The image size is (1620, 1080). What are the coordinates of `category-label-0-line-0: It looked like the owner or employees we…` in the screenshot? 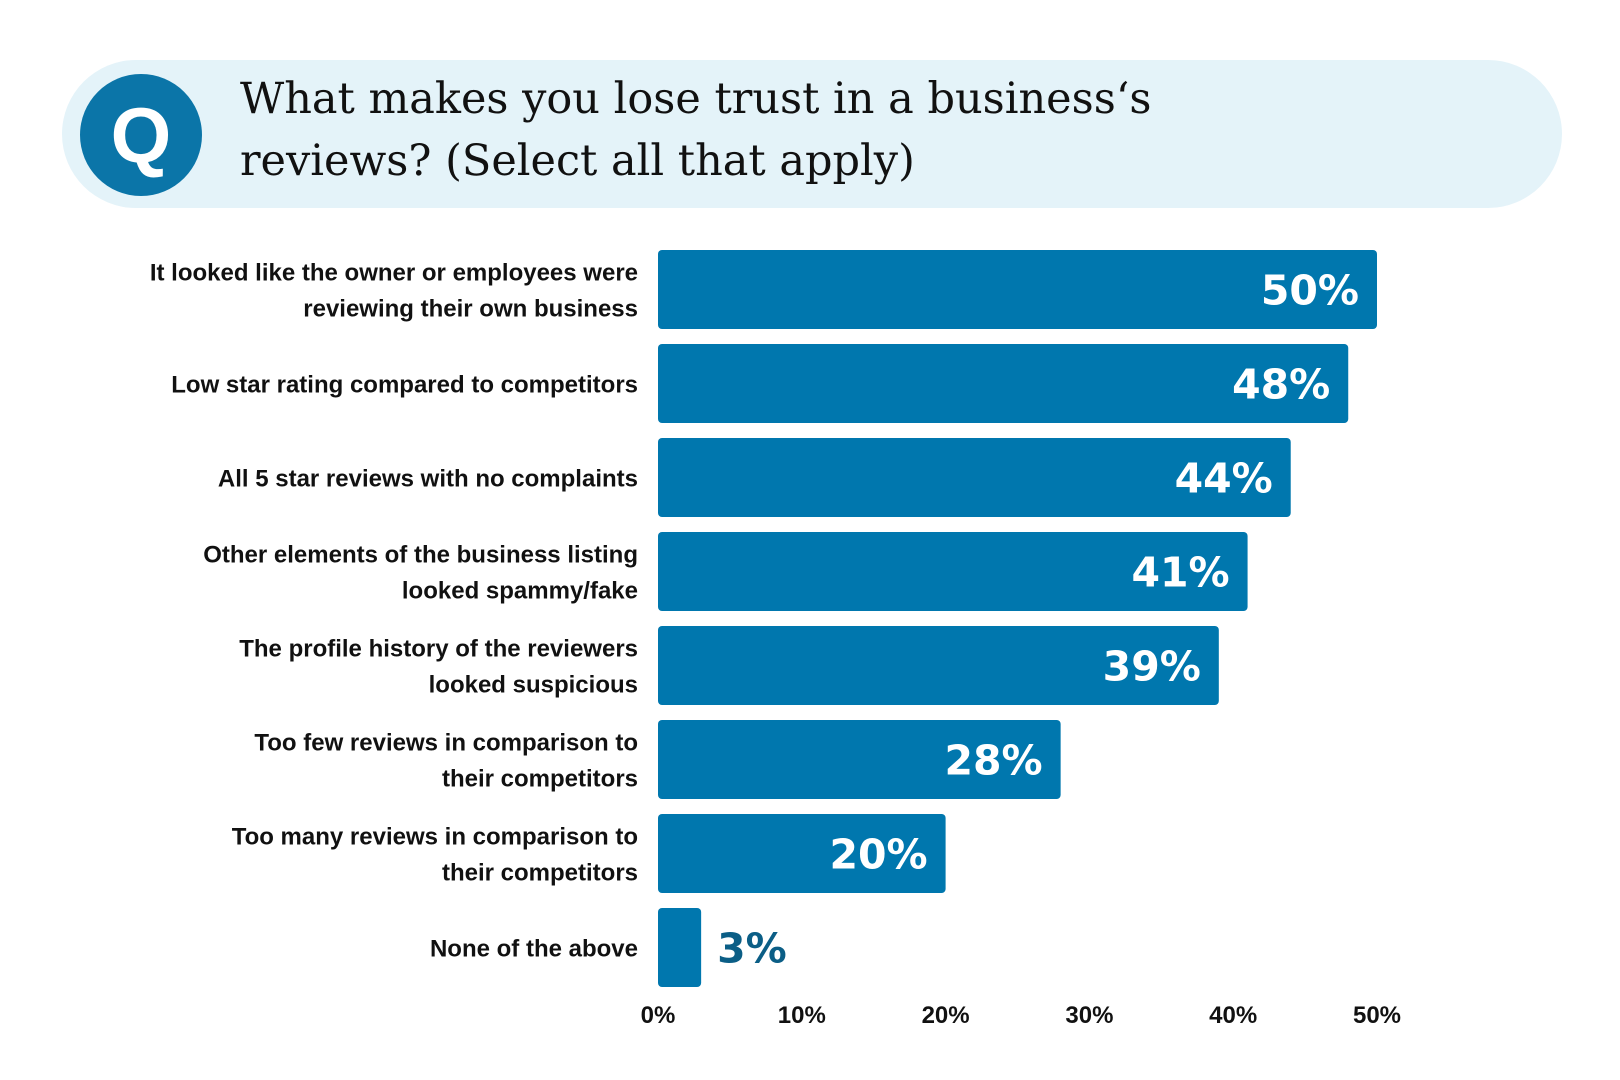 It's located at (394, 273).